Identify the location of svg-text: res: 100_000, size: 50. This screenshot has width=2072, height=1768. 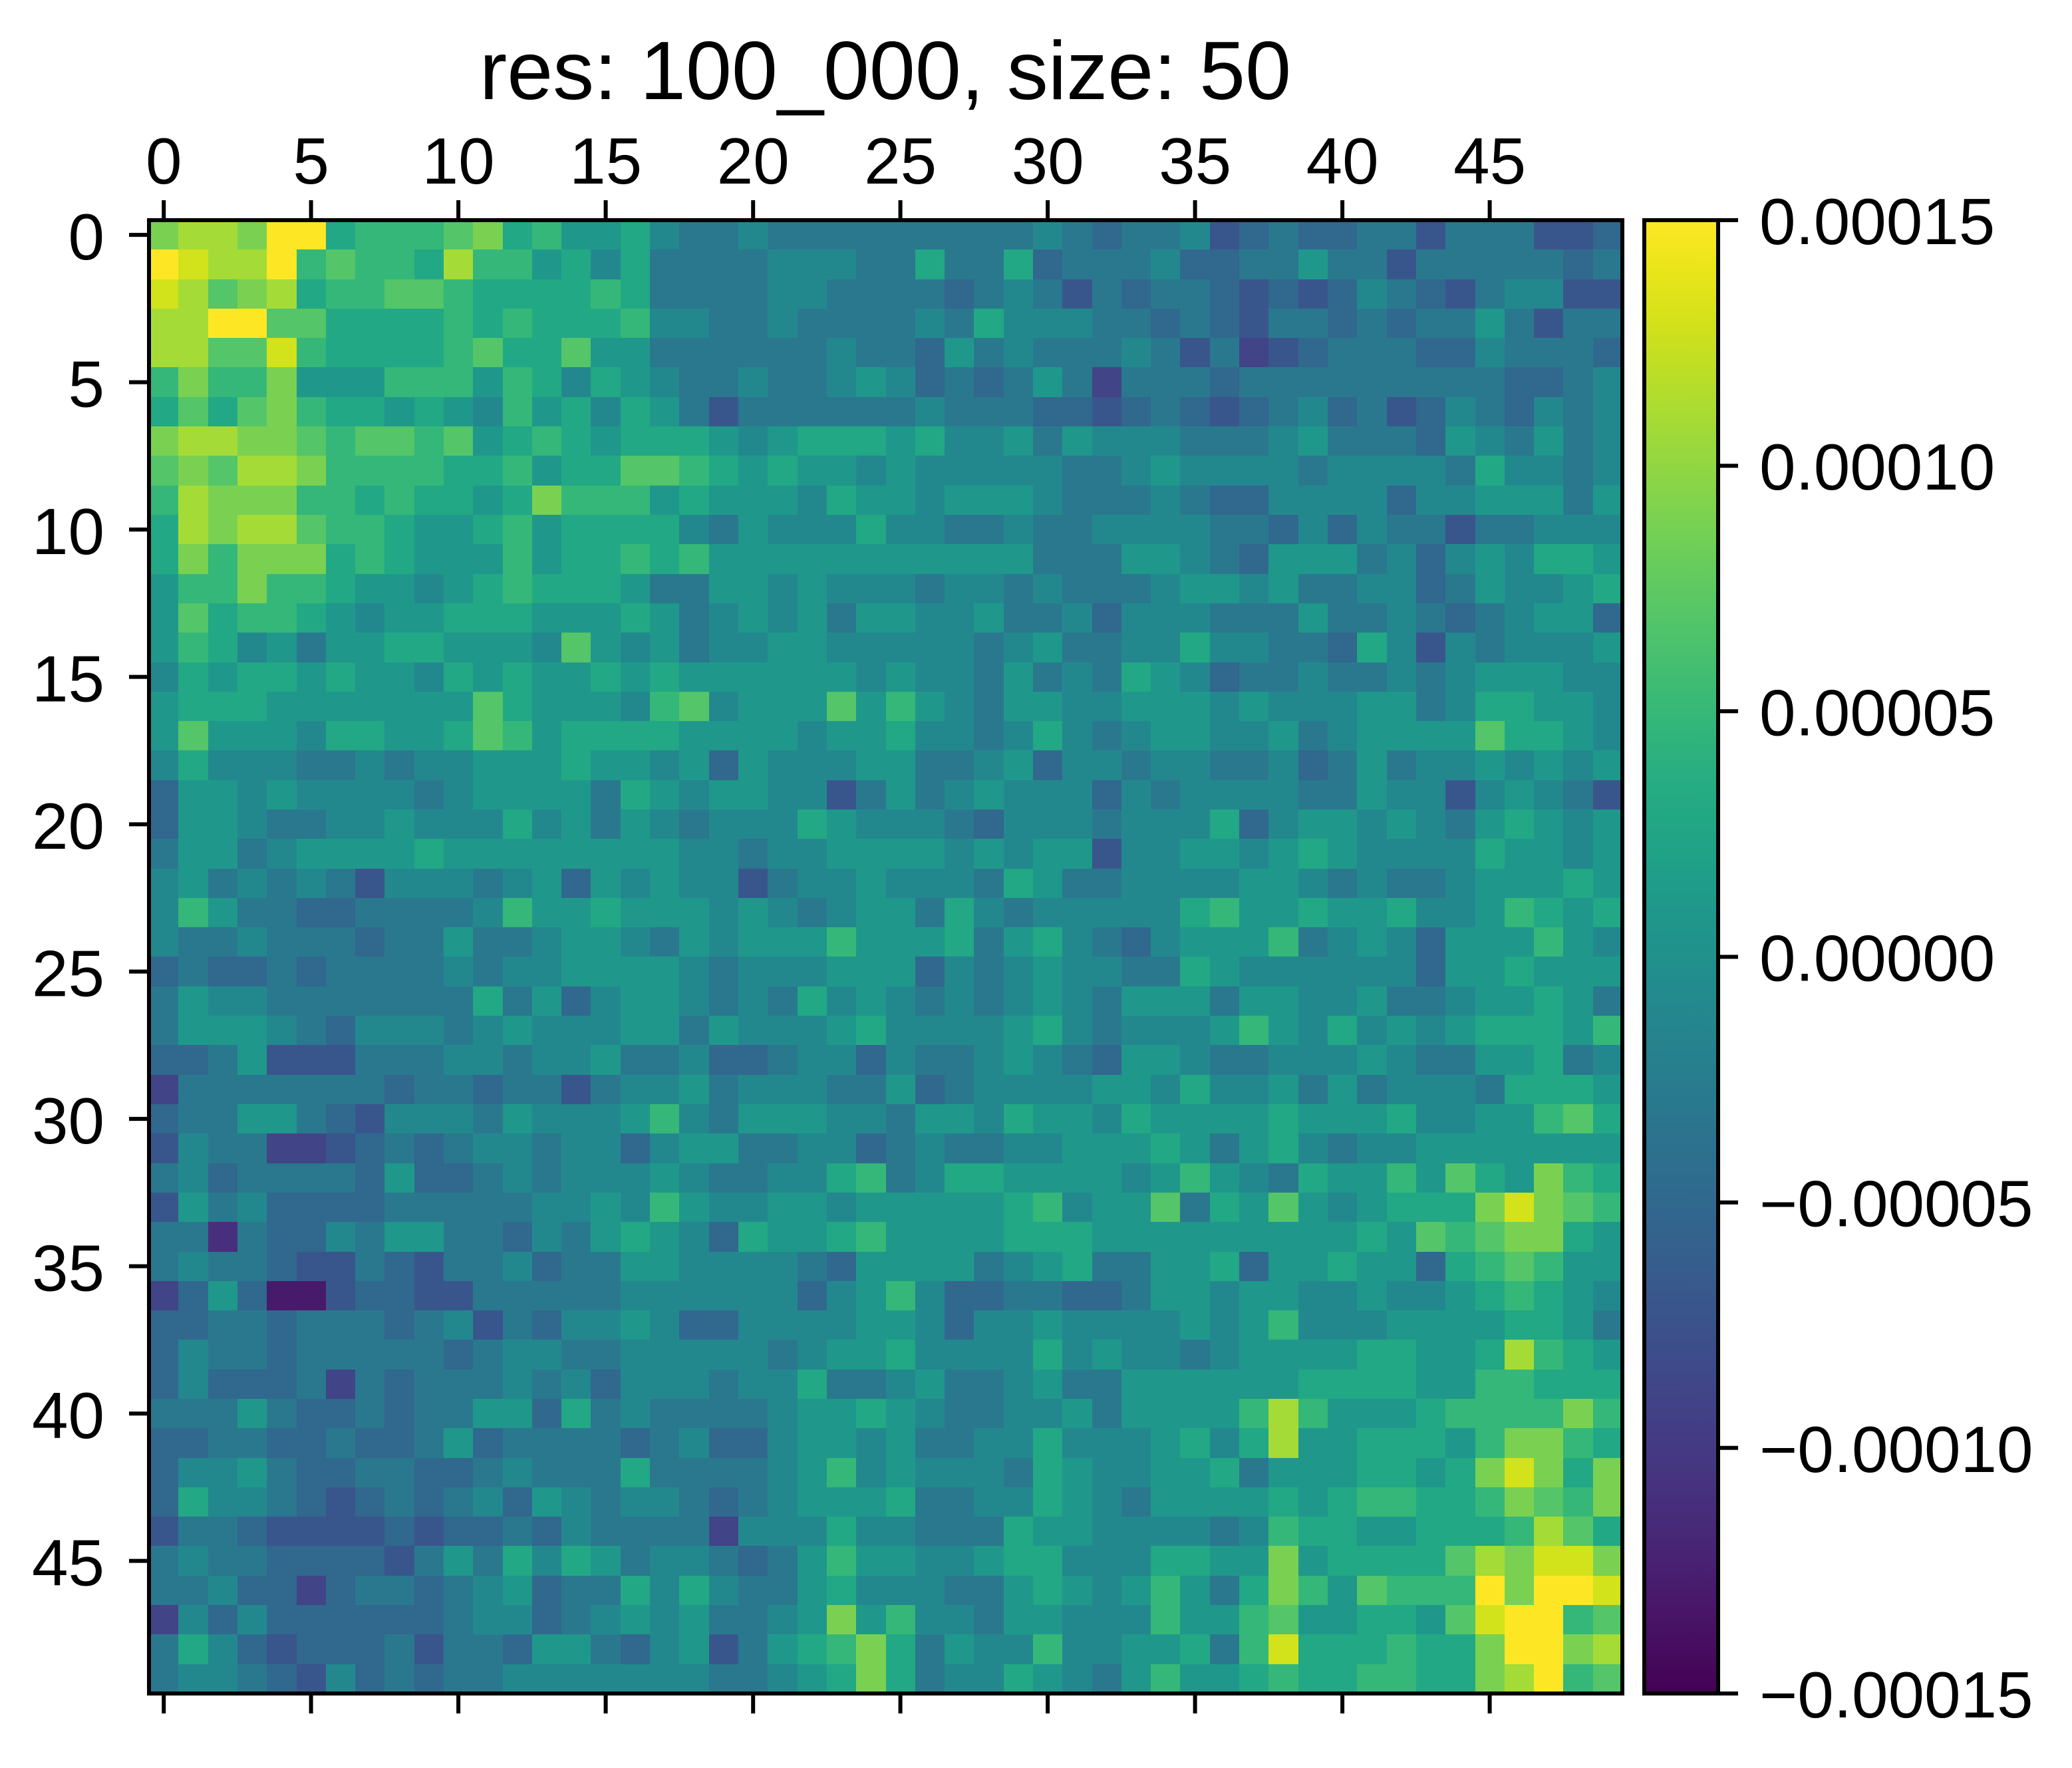
(885, 71).